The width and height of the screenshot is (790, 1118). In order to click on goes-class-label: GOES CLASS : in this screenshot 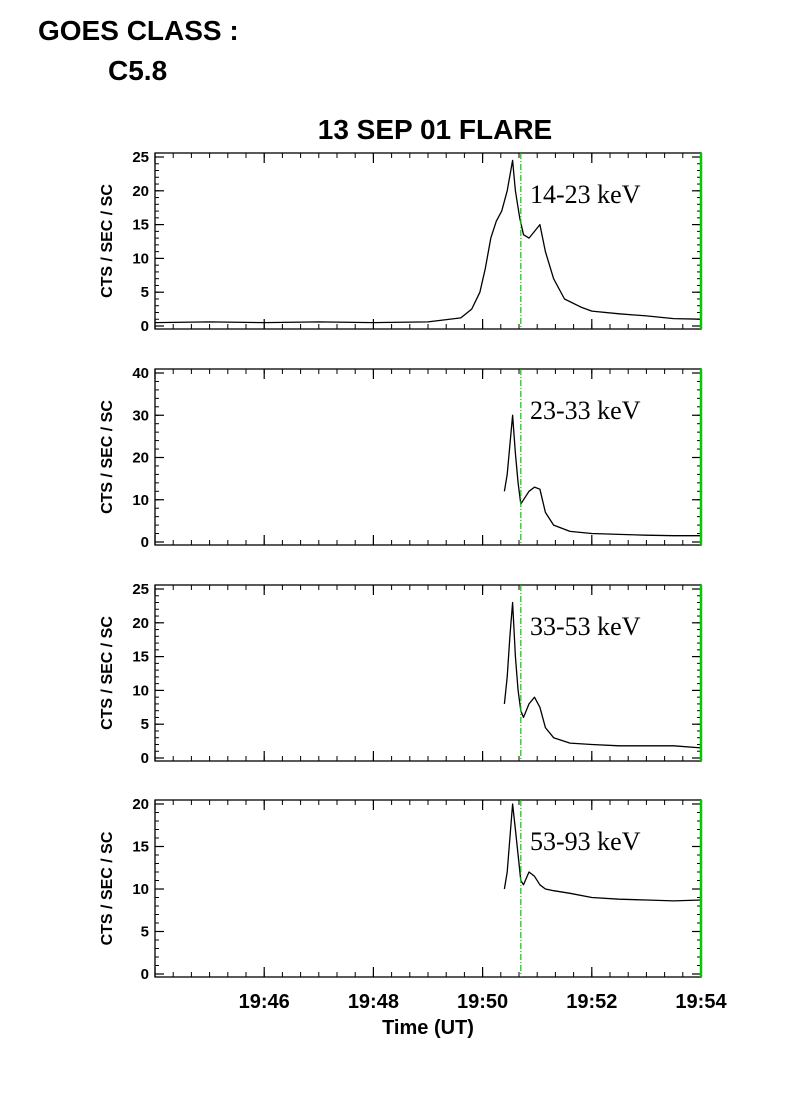, I will do `click(138, 30)`.